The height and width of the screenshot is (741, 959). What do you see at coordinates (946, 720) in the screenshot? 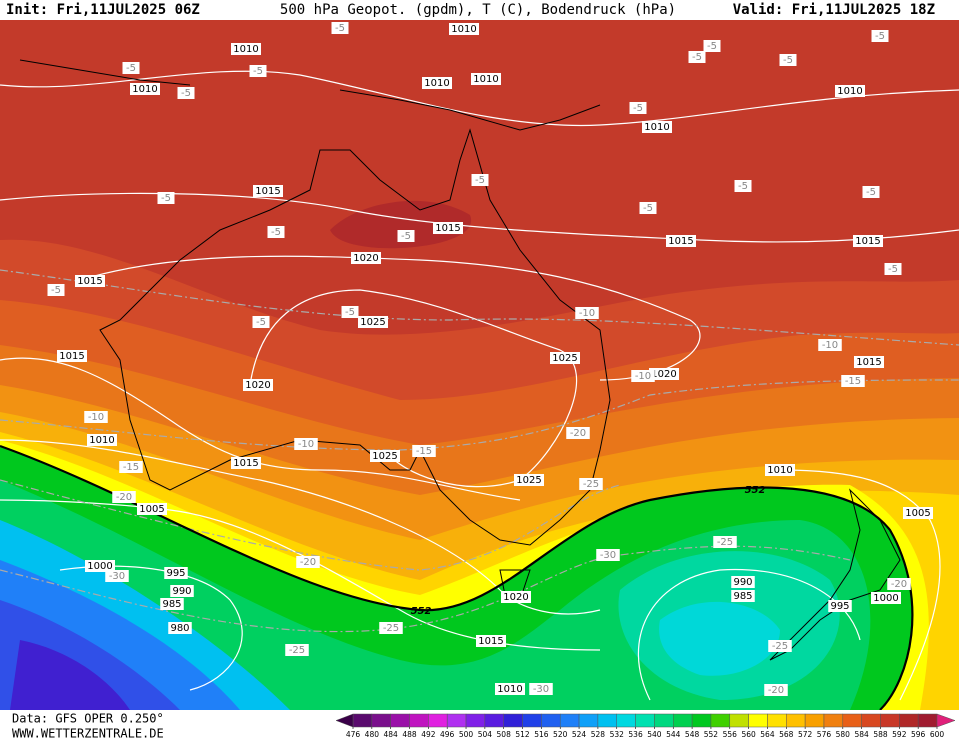
I see `colorbar-arrow-high` at bounding box center [946, 720].